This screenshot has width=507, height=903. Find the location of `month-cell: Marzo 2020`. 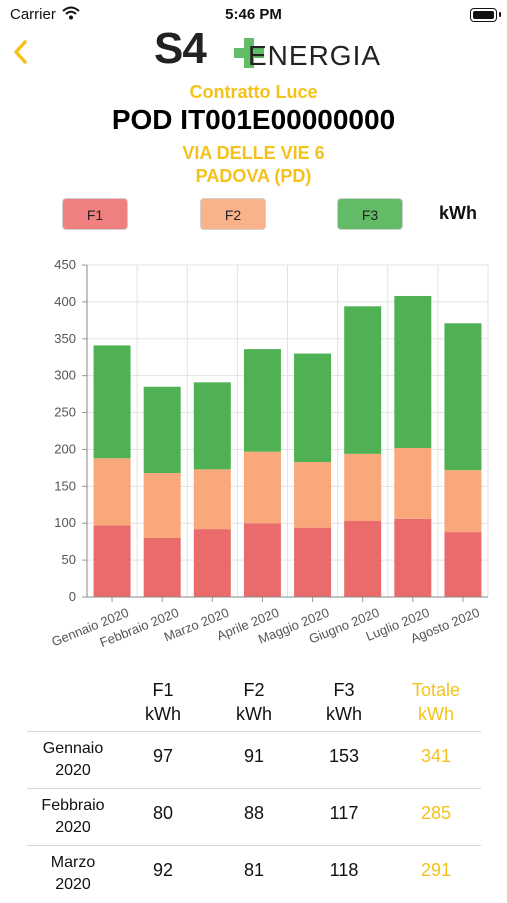

month-cell: Marzo 2020 is located at coordinates (73, 873).